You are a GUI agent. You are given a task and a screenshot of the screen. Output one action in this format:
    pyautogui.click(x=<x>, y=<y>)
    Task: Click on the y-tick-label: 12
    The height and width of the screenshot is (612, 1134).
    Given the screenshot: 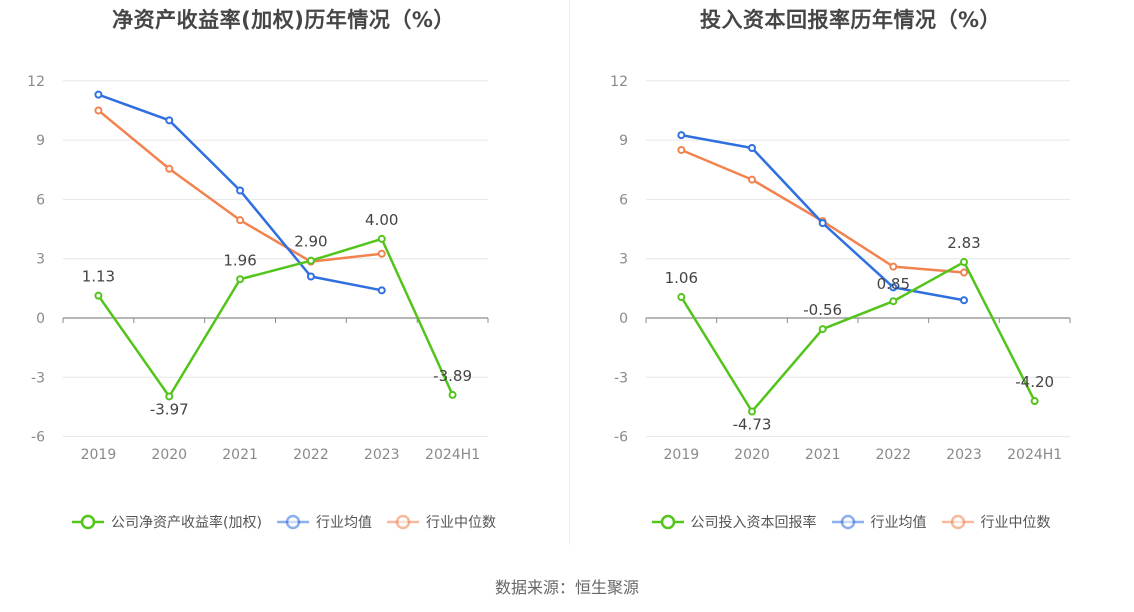 What is the action you would take?
    pyautogui.click(x=619, y=82)
    